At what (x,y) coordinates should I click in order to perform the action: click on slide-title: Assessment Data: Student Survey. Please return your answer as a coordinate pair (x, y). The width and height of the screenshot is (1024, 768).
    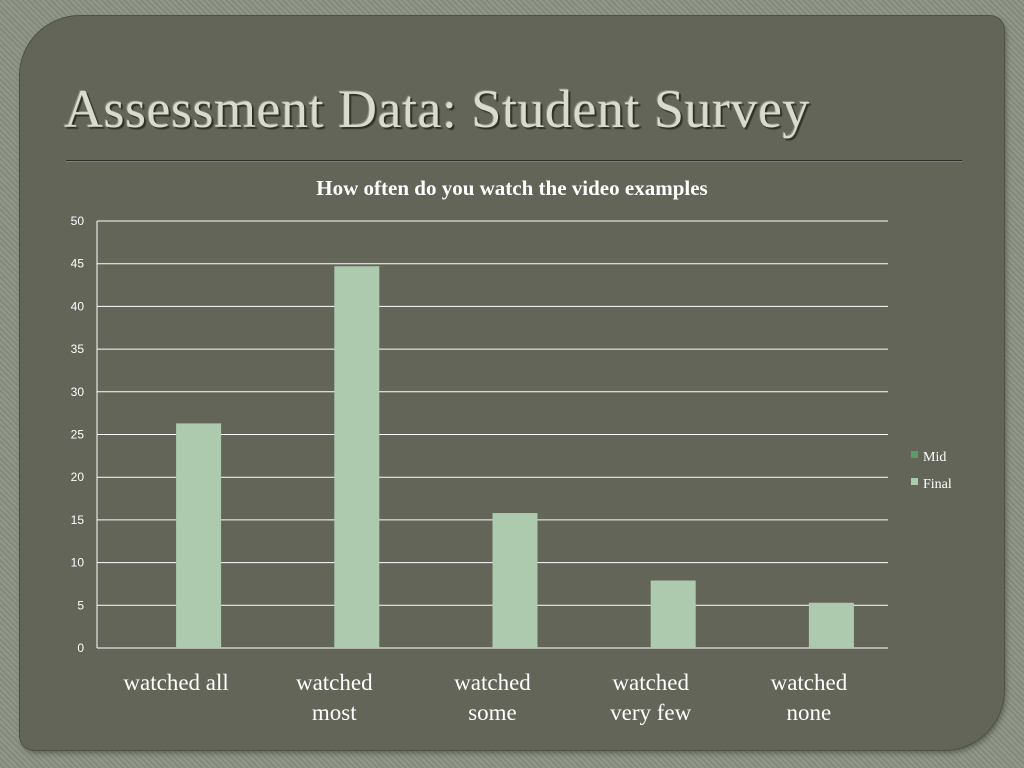
    Looking at the image, I should click on (437, 109).